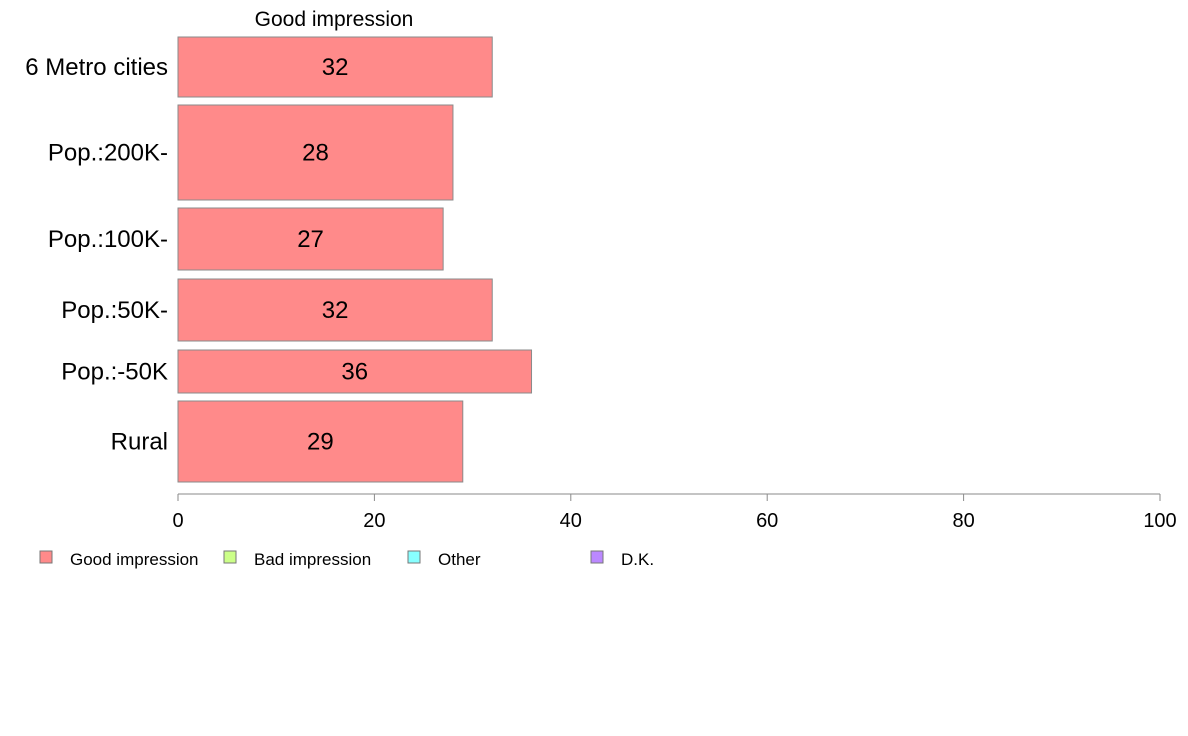 The width and height of the screenshot is (1188, 736). What do you see at coordinates (571, 521) in the screenshot?
I see `x-tick-label: 40` at bounding box center [571, 521].